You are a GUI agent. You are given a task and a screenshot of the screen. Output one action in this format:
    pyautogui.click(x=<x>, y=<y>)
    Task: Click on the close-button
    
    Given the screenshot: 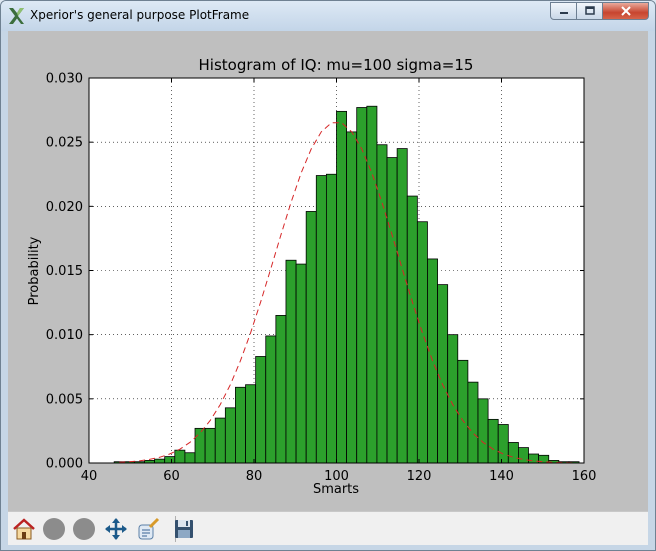 What is the action you would take?
    pyautogui.click(x=626, y=11)
    